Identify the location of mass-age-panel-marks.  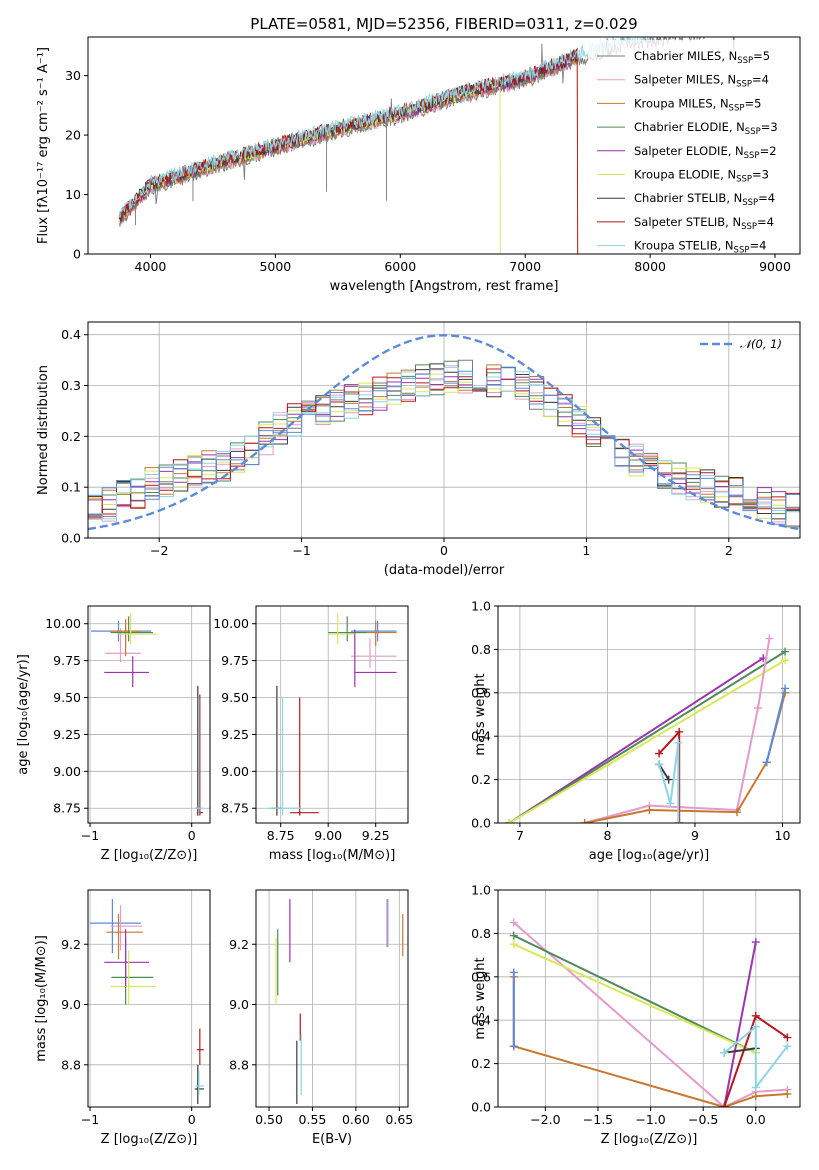
(332, 714).